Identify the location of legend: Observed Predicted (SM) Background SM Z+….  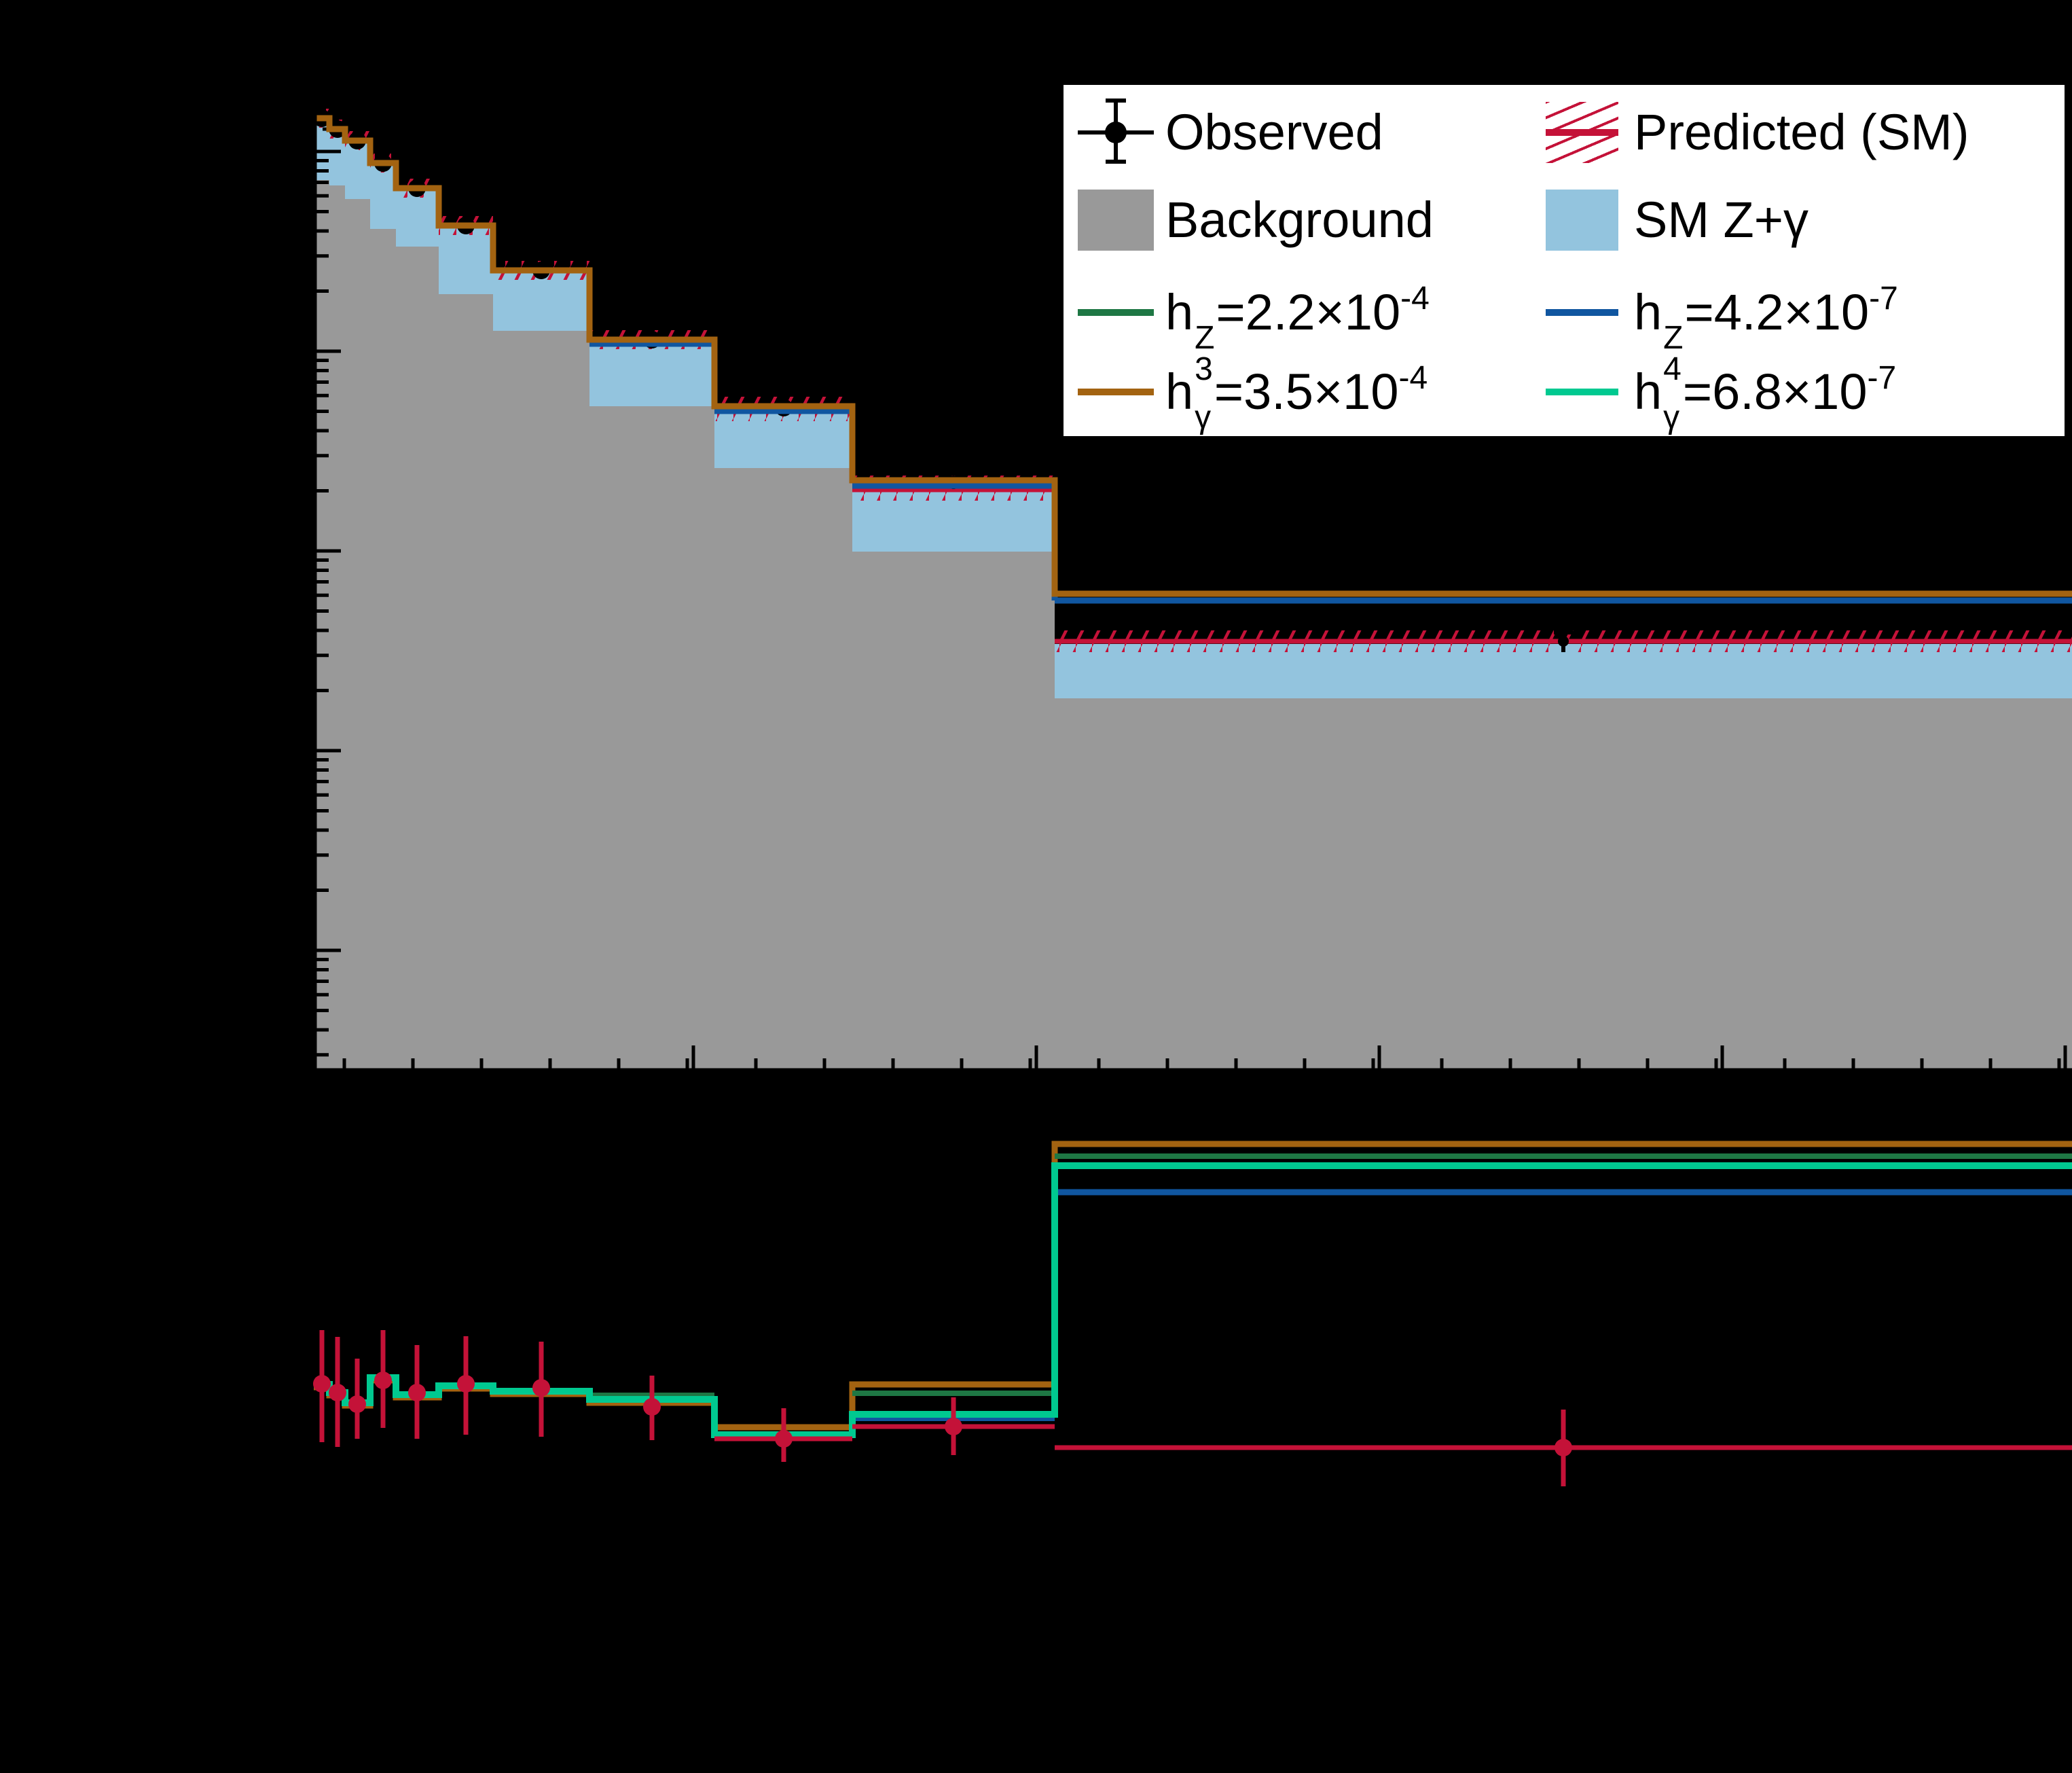
(1564, 274).